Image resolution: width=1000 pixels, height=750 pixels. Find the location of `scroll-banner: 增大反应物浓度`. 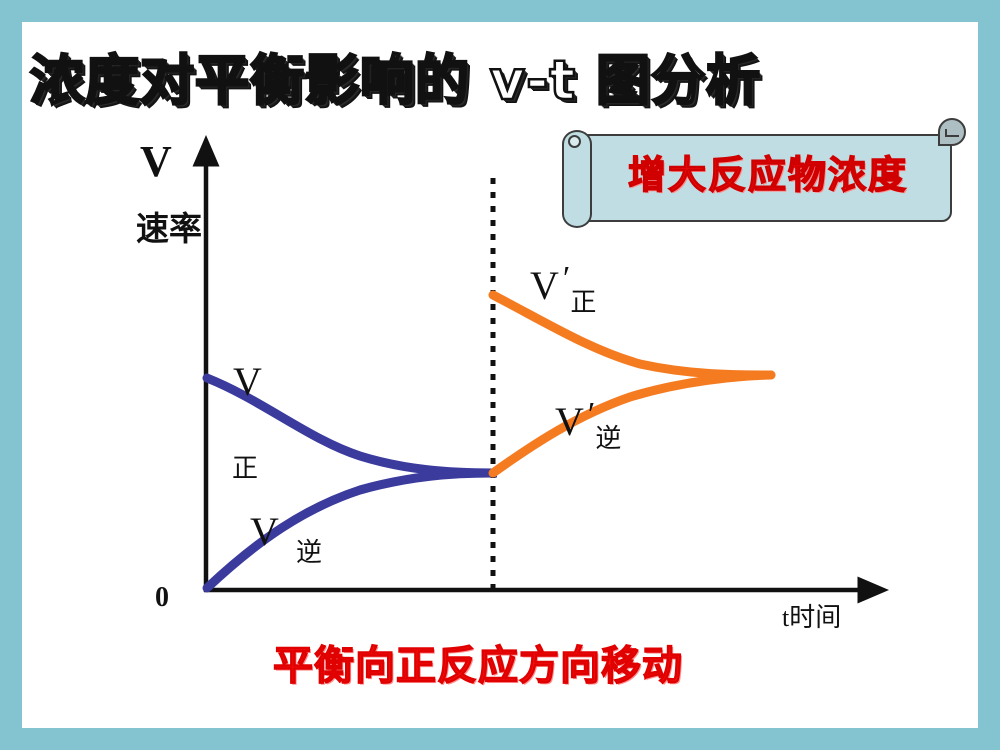

scroll-banner: 增大反应物浓度 is located at coordinates (760, 173).